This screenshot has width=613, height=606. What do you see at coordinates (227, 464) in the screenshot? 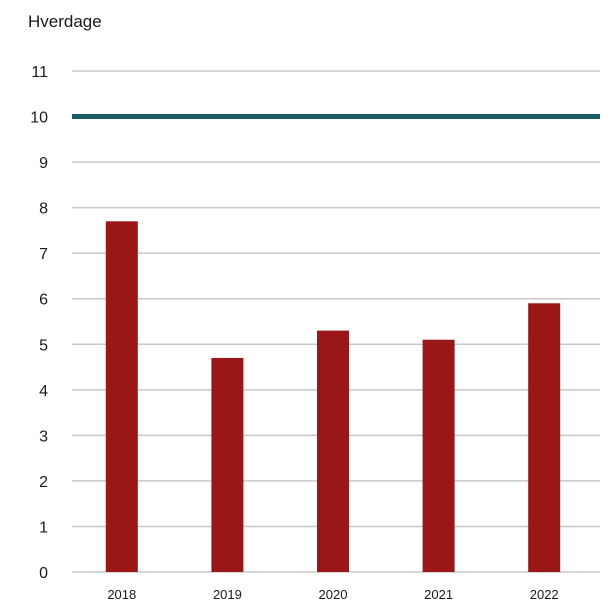
I see `bar-2019` at bounding box center [227, 464].